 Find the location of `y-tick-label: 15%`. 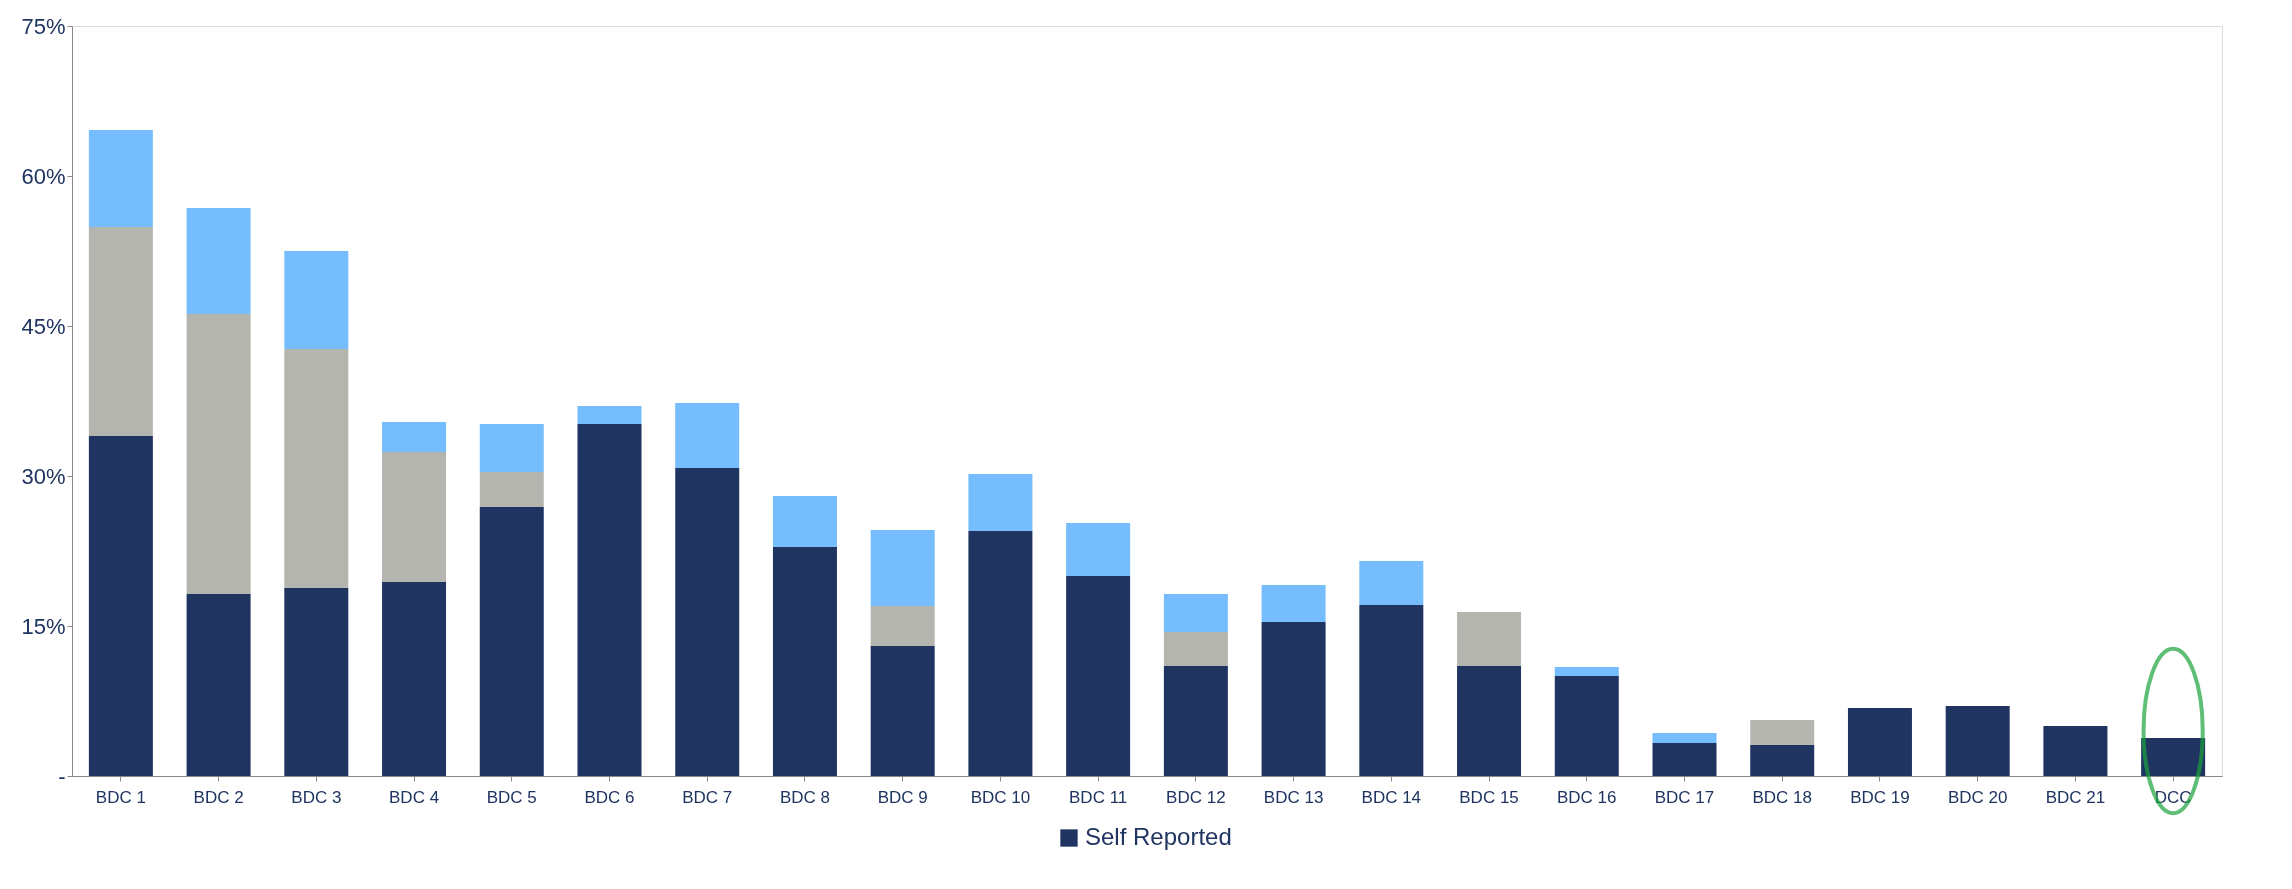

y-tick-label: 15% is located at coordinates (43, 626).